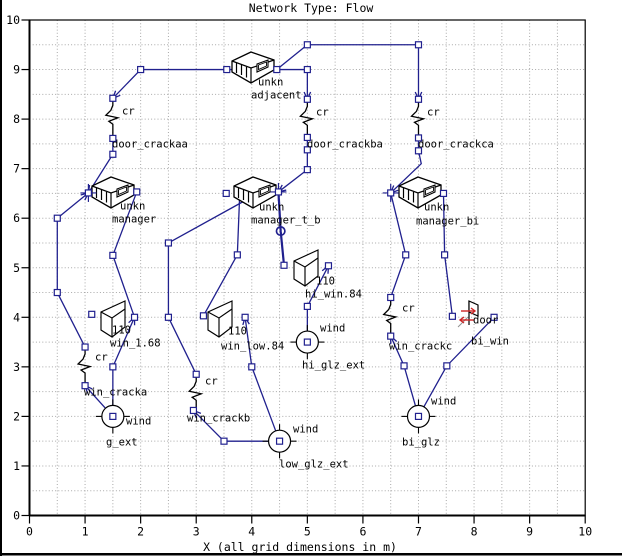 The width and height of the screenshot is (622, 556). I want to click on crack-icon-win_crackb, so click(195, 392).